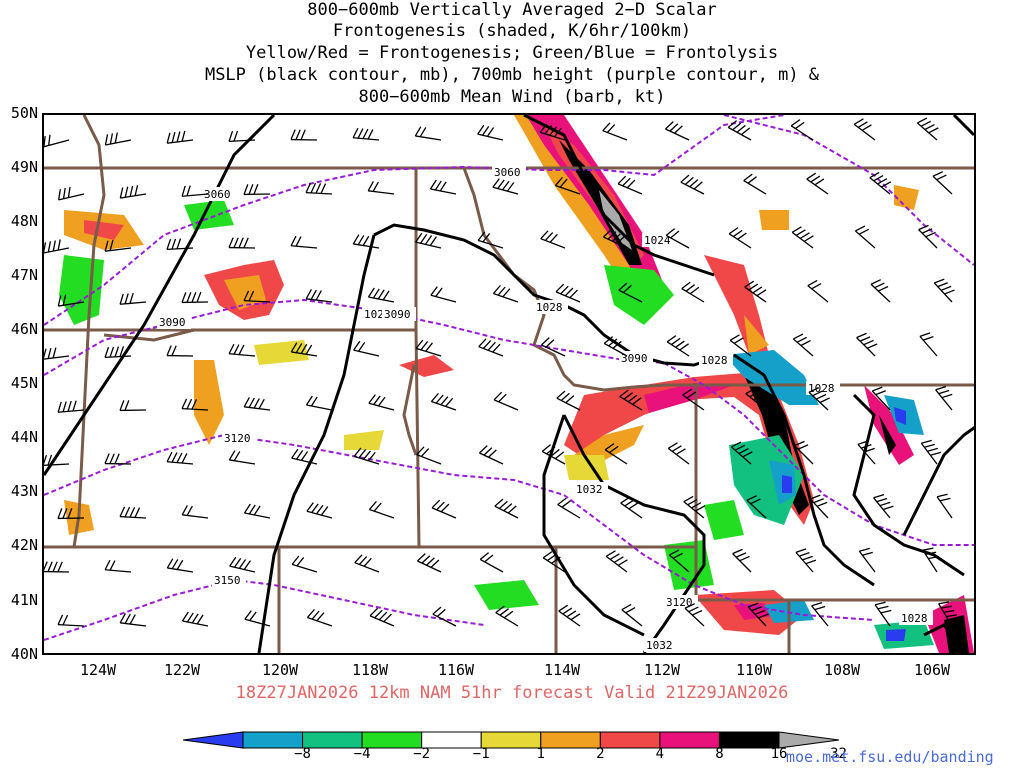  Describe the element at coordinates (719, 754) in the screenshot. I see `colorbar-tick-label: 8` at that location.